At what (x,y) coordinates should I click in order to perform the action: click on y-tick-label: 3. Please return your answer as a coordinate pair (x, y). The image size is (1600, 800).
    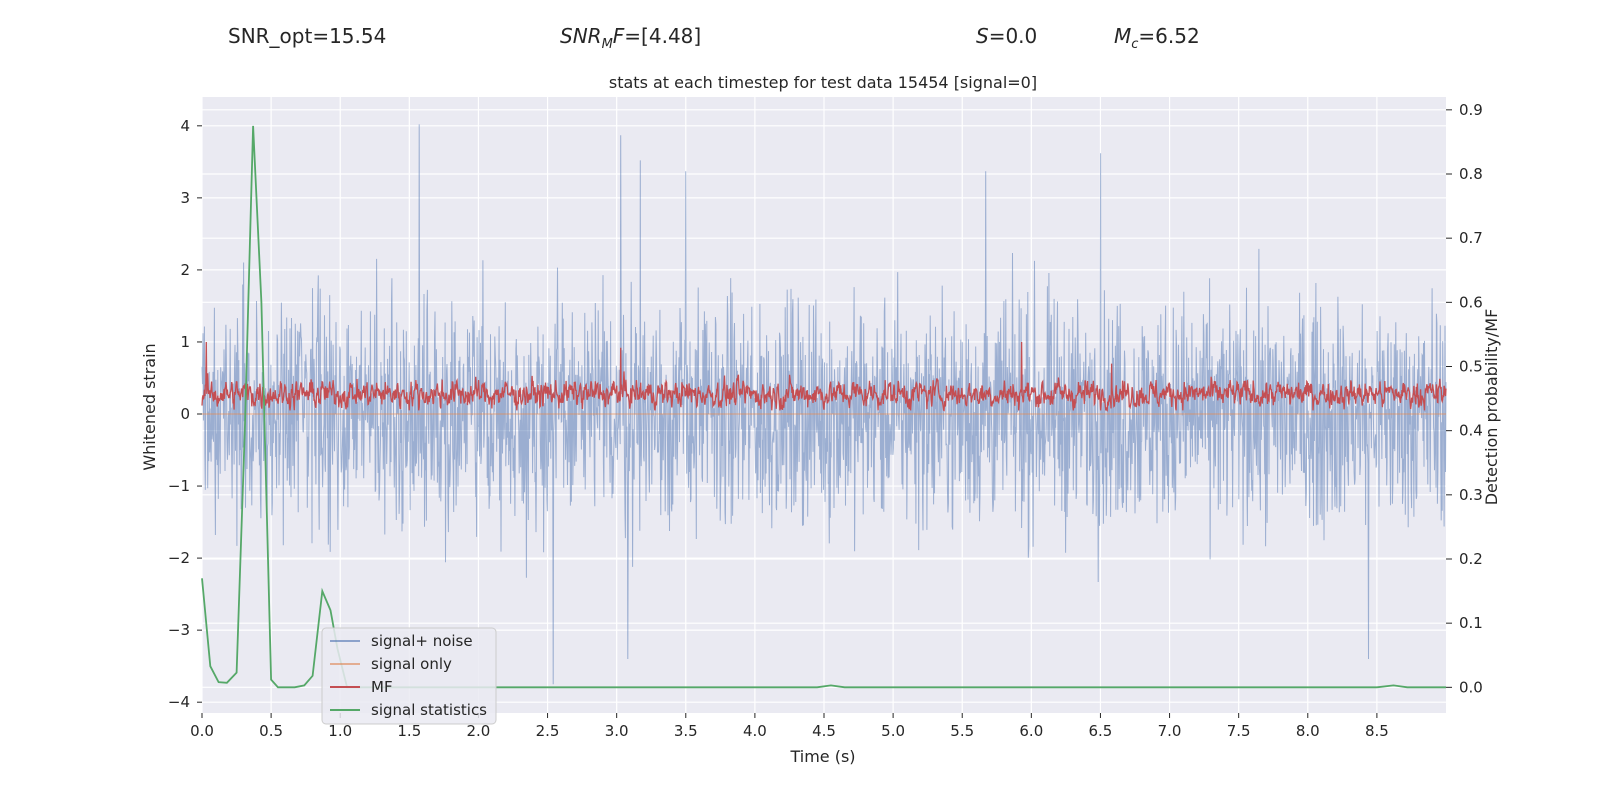
    Looking at the image, I should click on (185, 198).